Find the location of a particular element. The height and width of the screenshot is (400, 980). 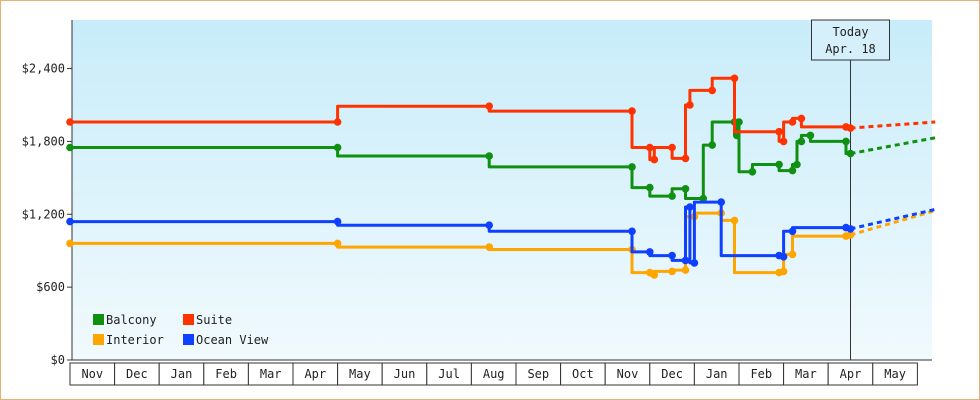

today-date: Apr. 18 is located at coordinates (850, 49).